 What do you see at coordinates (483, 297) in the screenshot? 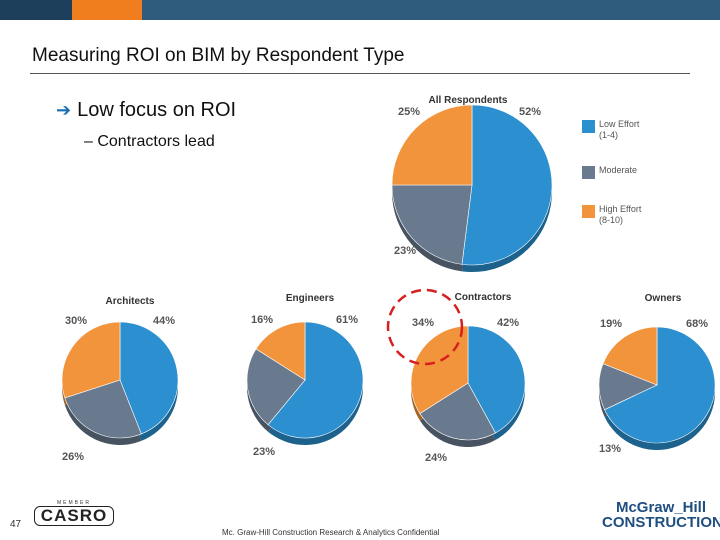
I see `pie-title: Contractors` at bounding box center [483, 297].